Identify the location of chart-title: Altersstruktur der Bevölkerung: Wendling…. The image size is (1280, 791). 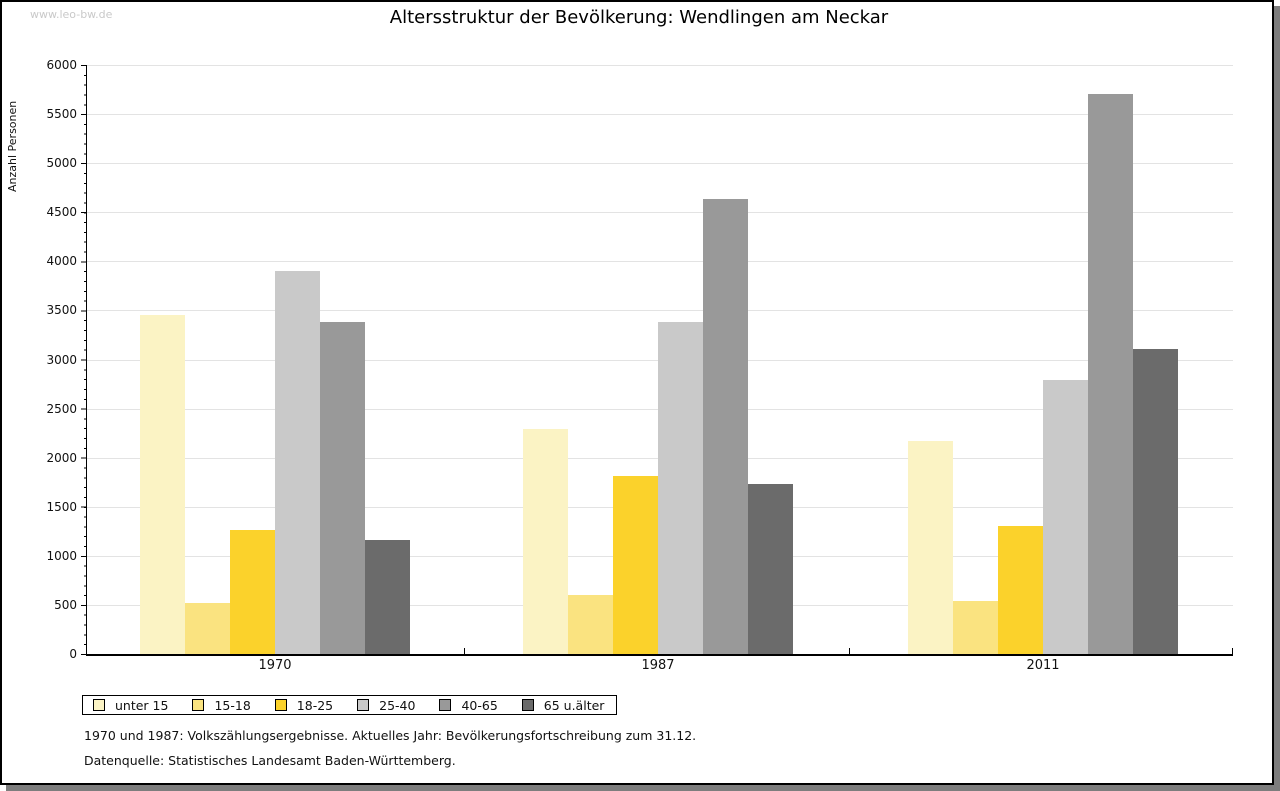
(639, 17).